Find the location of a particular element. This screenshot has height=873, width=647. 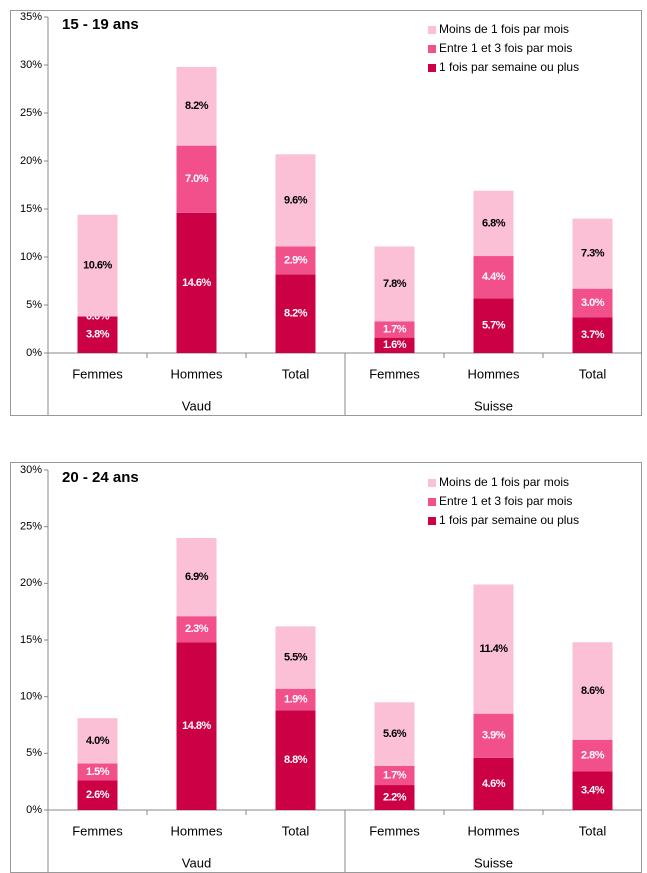

y-tick-label: 35% is located at coordinates (31, 17).